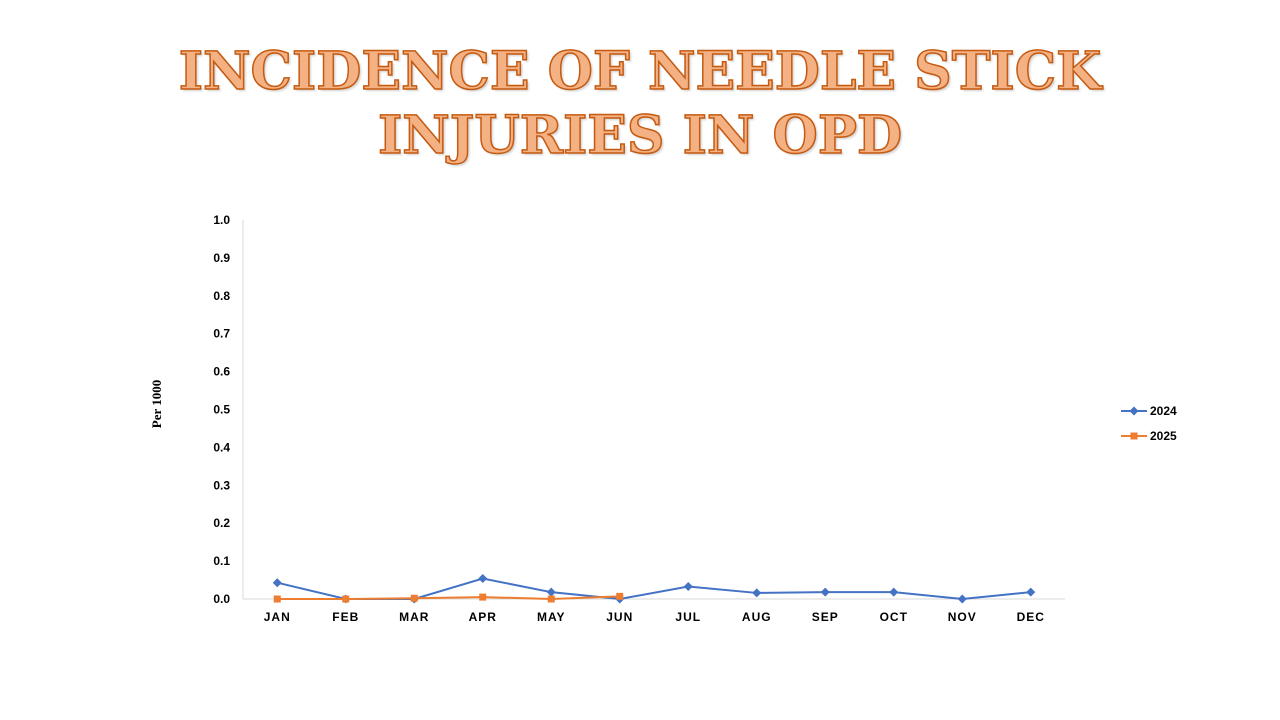  Describe the element at coordinates (448, 598) in the screenshot. I see `series-line-2025` at that location.